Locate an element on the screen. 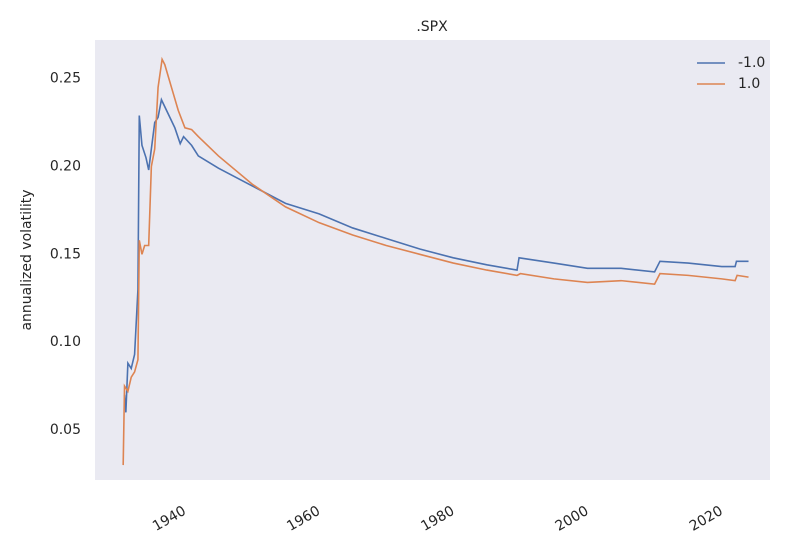 The image size is (800, 550). x-tick-label: 1940 is located at coordinates (169, 519).